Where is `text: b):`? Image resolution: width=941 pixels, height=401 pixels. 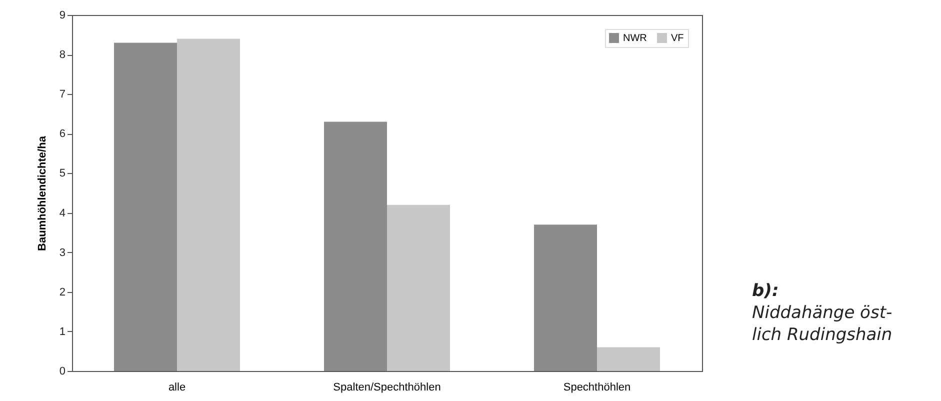
text: b): is located at coordinates (766, 291).